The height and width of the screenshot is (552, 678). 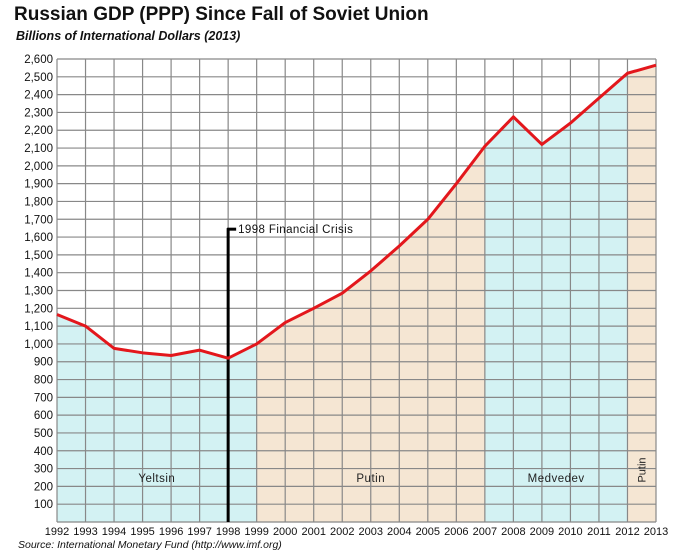 What do you see at coordinates (43, 505) in the screenshot?
I see `y-tick-label: 100` at bounding box center [43, 505].